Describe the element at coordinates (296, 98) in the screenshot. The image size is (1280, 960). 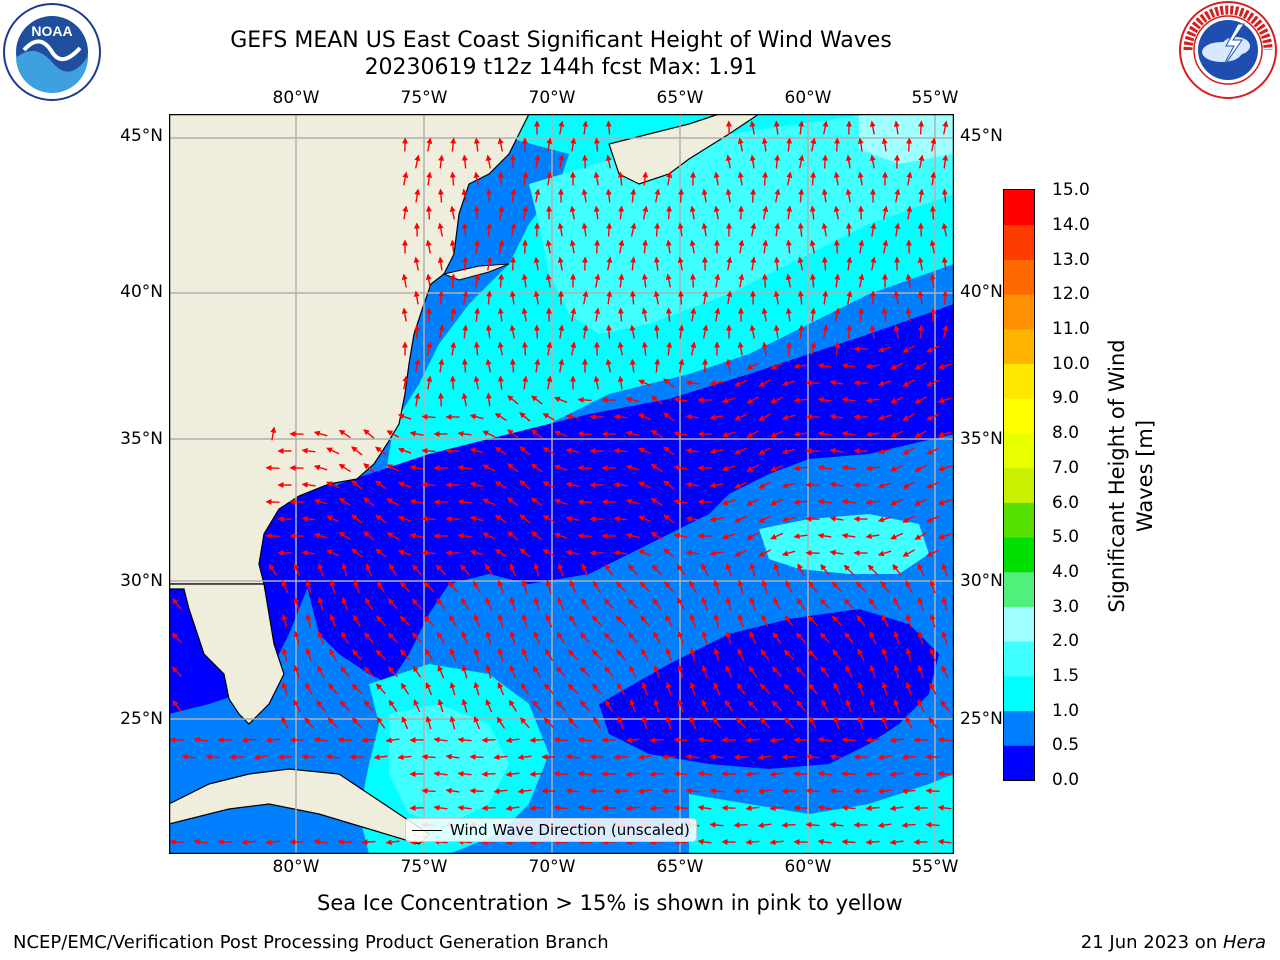
I see `lon-label: 80°W` at that location.